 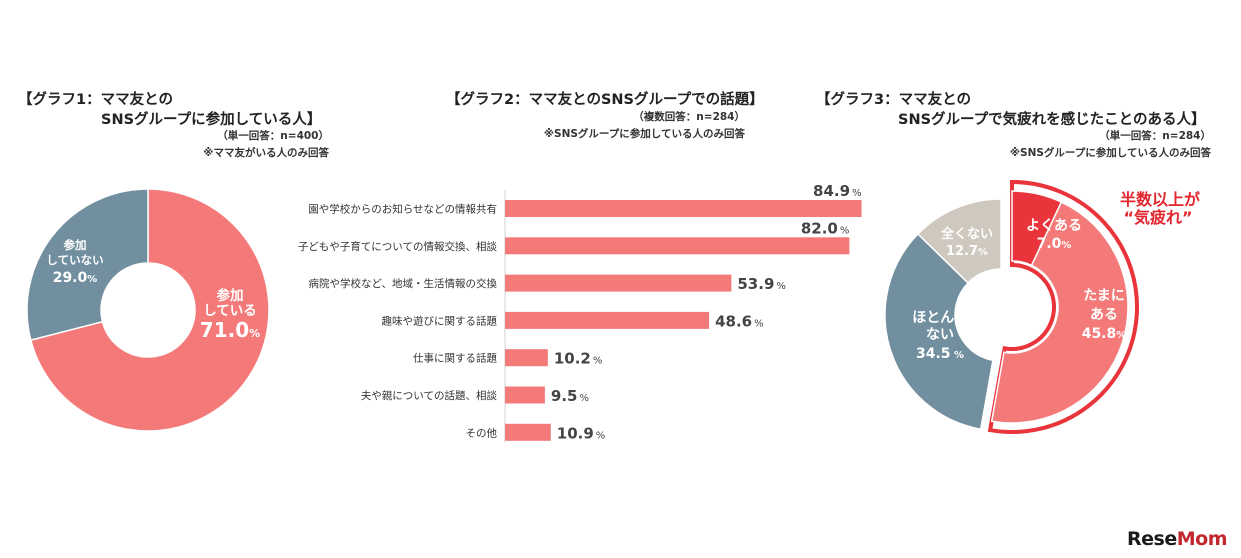 What do you see at coordinates (601, 435) in the screenshot?
I see `bar-value-unit-6: %` at bounding box center [601, 435].